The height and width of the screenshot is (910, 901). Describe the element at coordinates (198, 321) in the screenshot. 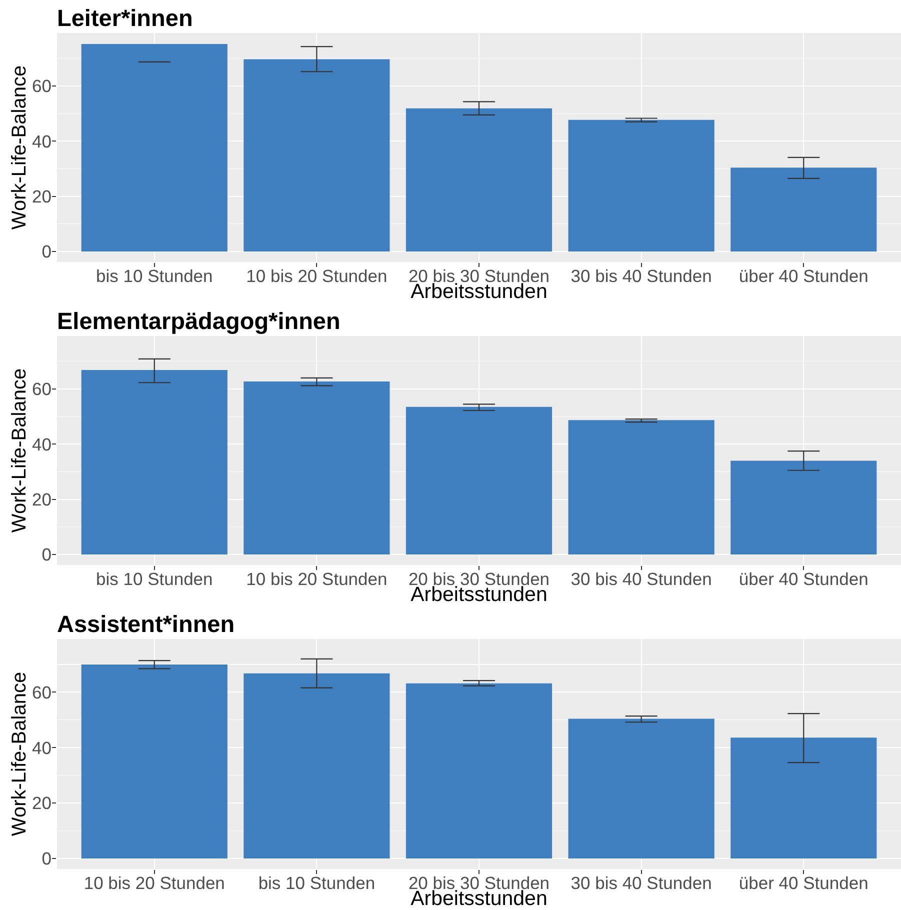

I see `chart-title: Elementarpädagog*innen` at that location.